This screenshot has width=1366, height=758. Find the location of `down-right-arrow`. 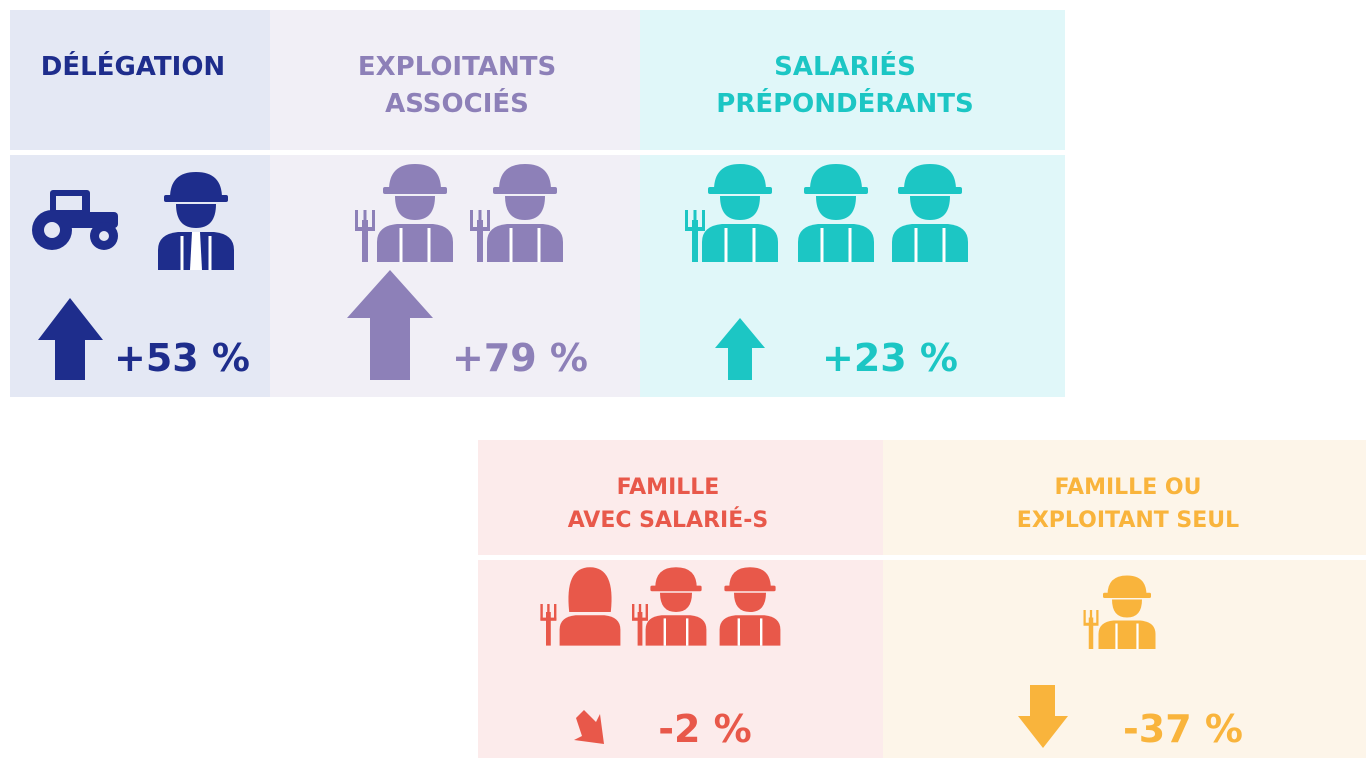

down-right-arrow is located at coordinates (589, 727).